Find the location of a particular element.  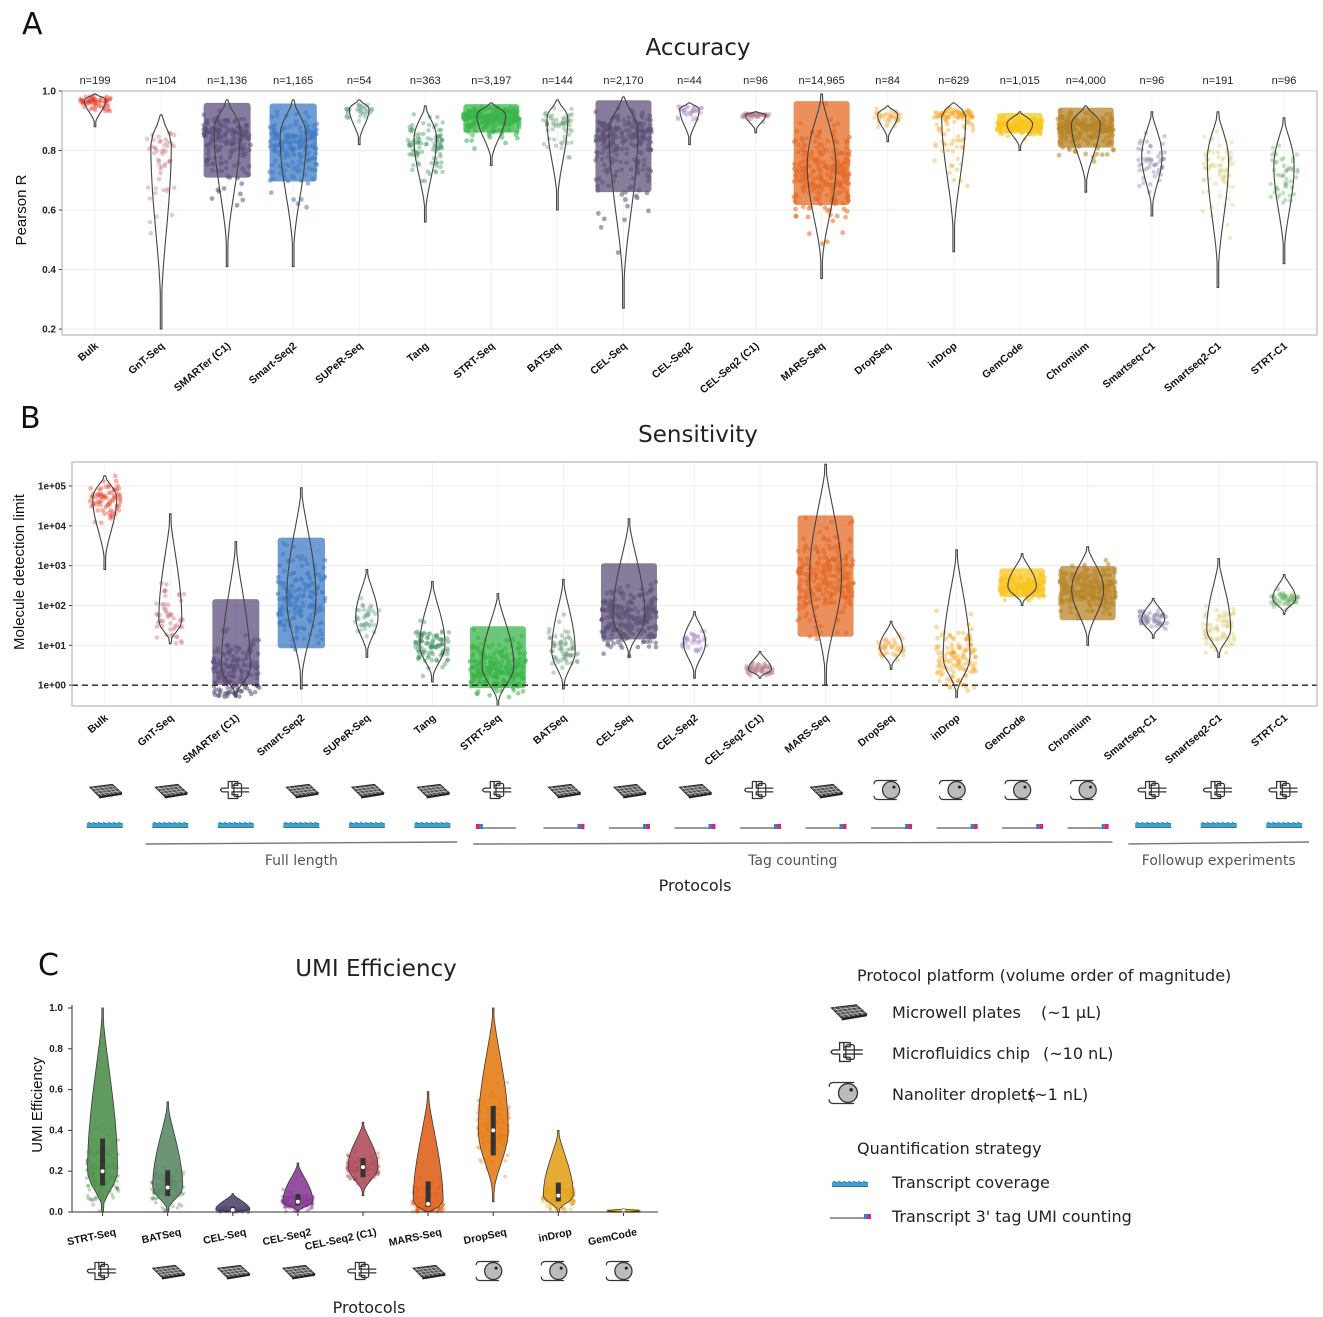

x-tick-label-smartseq-c1: Smartseq-C1 is located at coordinates (1130, 737).